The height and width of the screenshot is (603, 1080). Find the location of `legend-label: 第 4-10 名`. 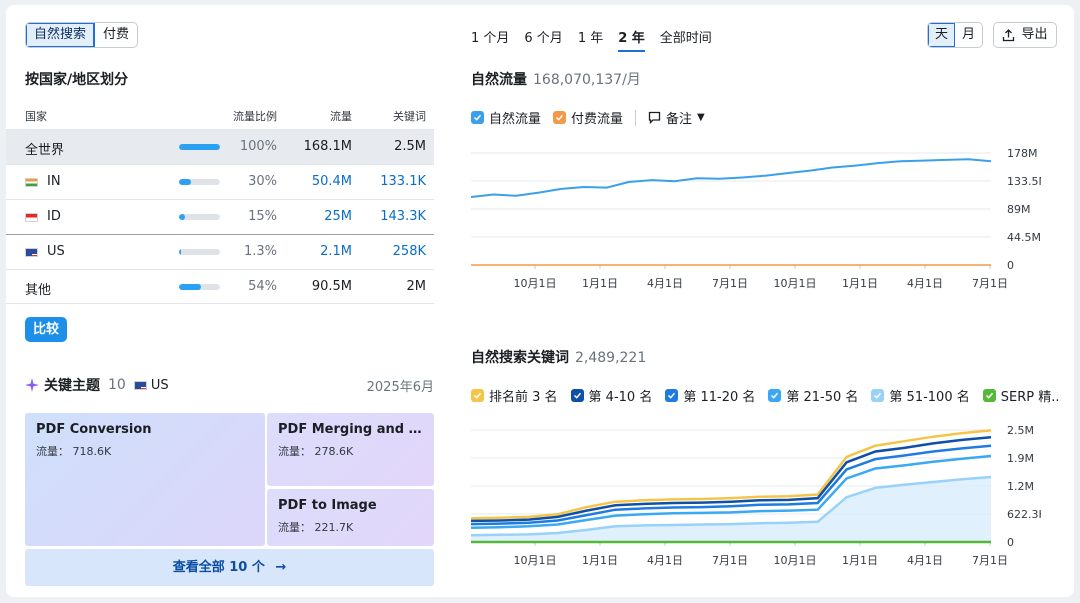

legend-label: 第 4-10 名 is located at coordinates (620, 397).